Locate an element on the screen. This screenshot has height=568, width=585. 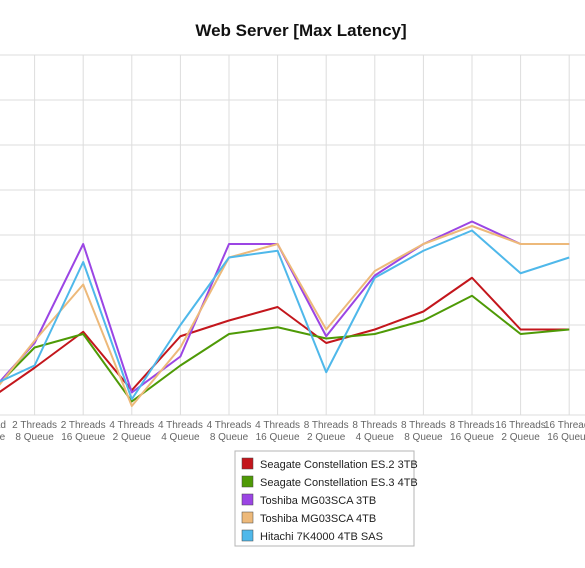
x-tick-label: 2 Threads 16 Queue is located at coordinates (83, 431).